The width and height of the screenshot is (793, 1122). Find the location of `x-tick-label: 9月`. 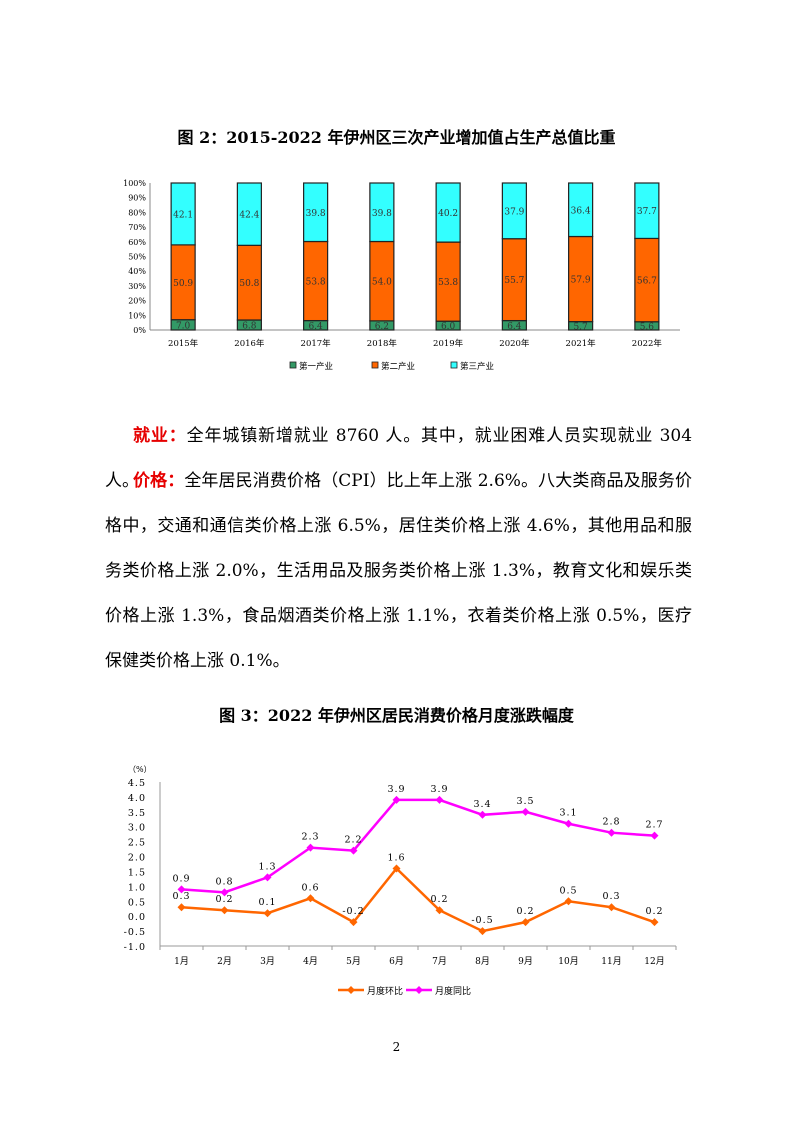

x-tick-label: 9月 is located at coordinates (525, 961).